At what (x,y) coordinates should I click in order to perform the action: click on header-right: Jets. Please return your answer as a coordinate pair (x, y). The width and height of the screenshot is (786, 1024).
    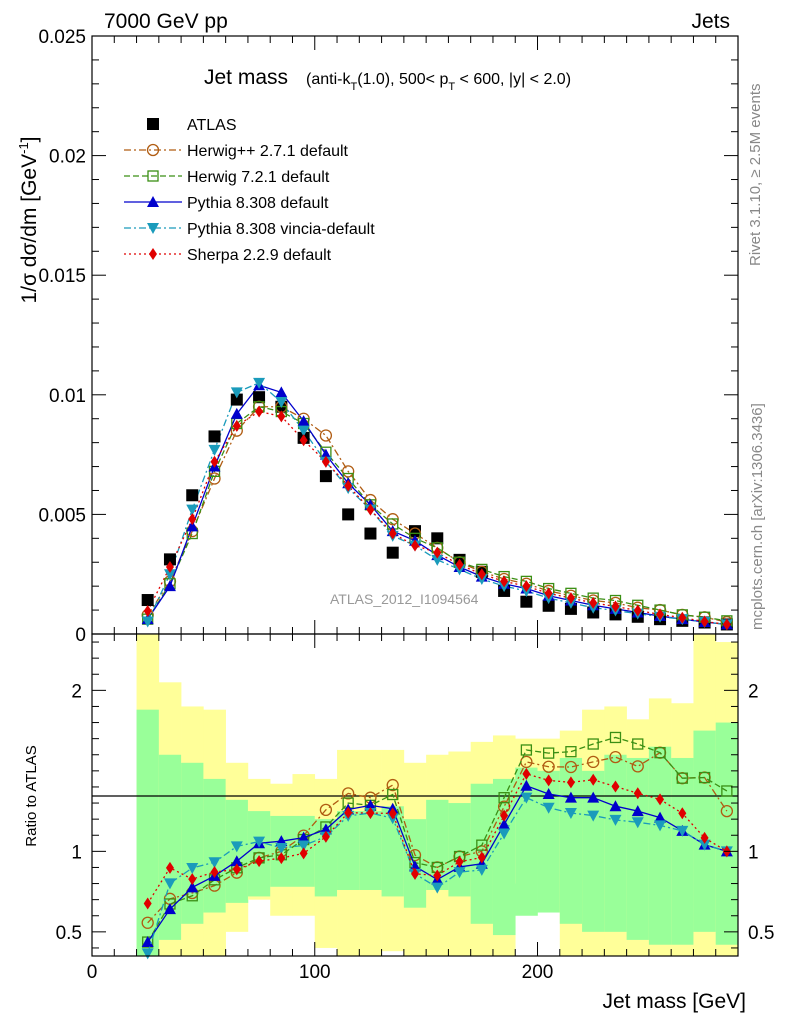
    Looking at the image, I should click on (710, 21).